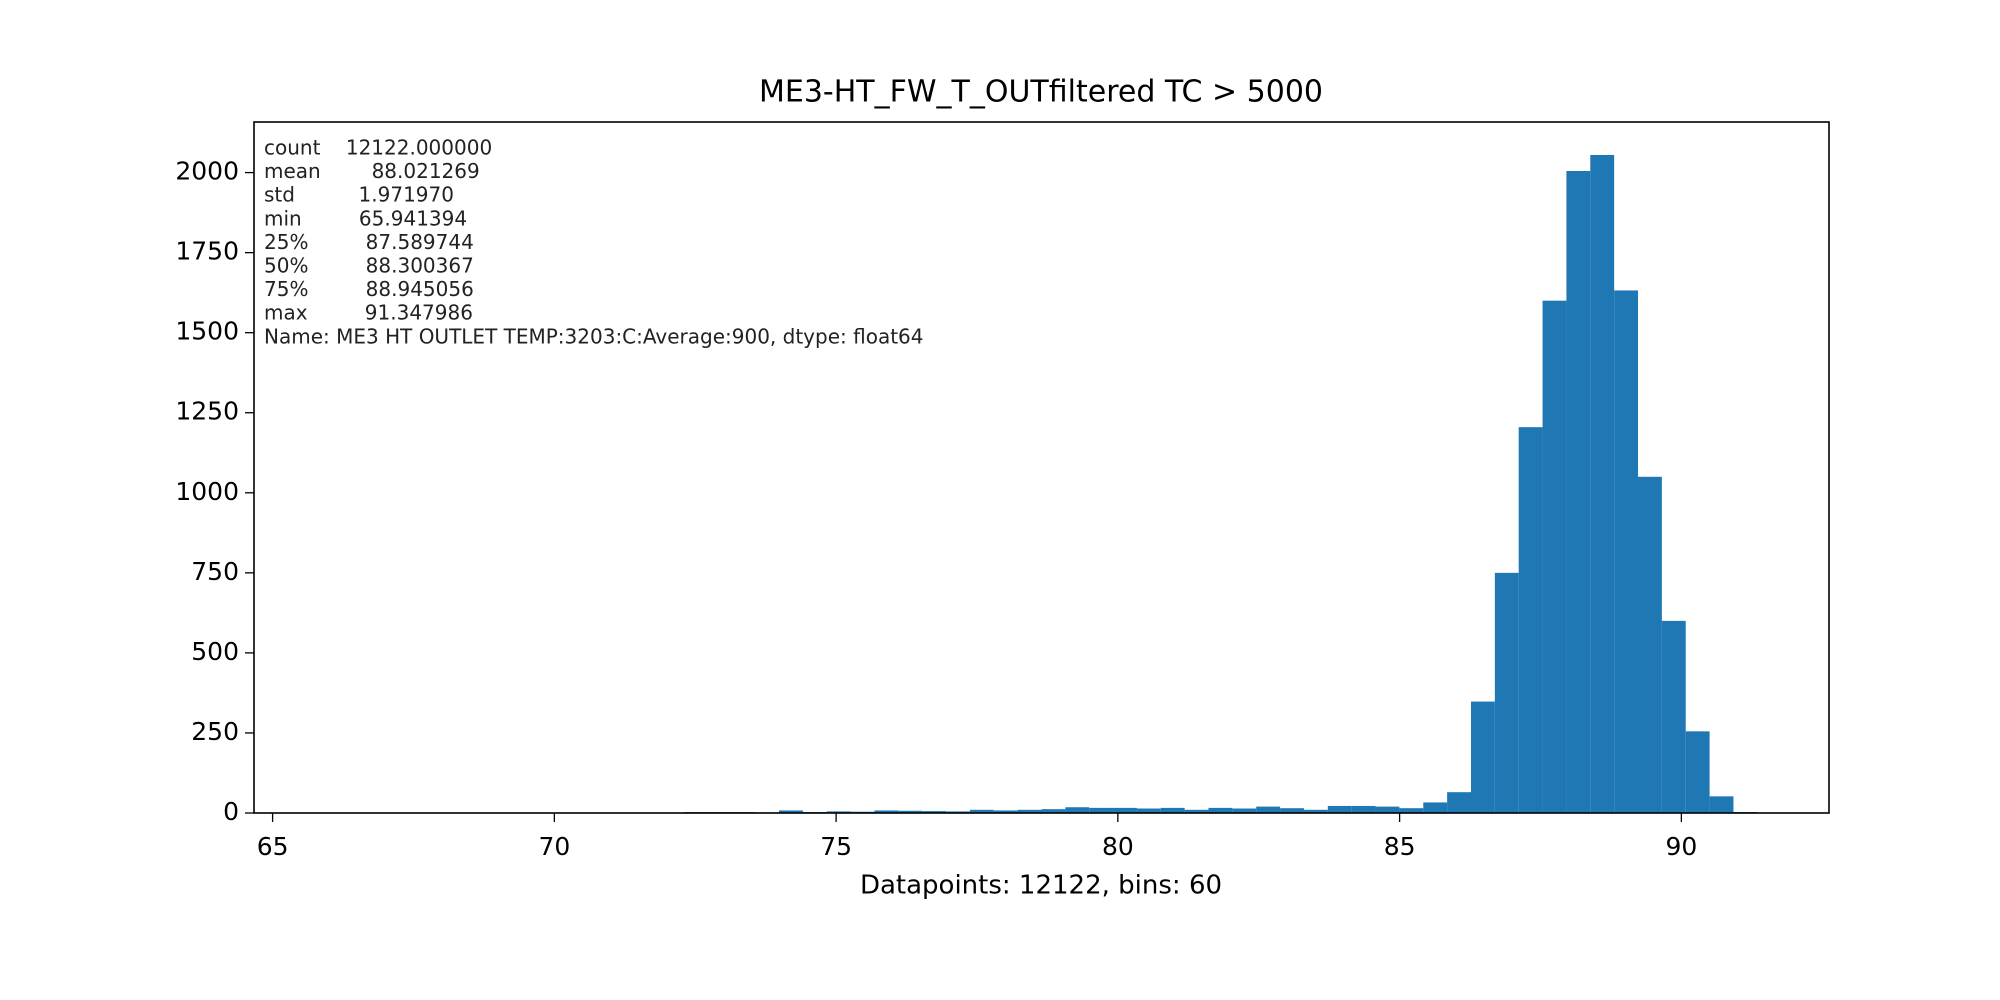 This screenshot has height=1000, width=2000. What do you see at coordinates (369, 266) in the screenshot?
I see `stats-line: 50% 88.300367` at bounding box center [369, 266].